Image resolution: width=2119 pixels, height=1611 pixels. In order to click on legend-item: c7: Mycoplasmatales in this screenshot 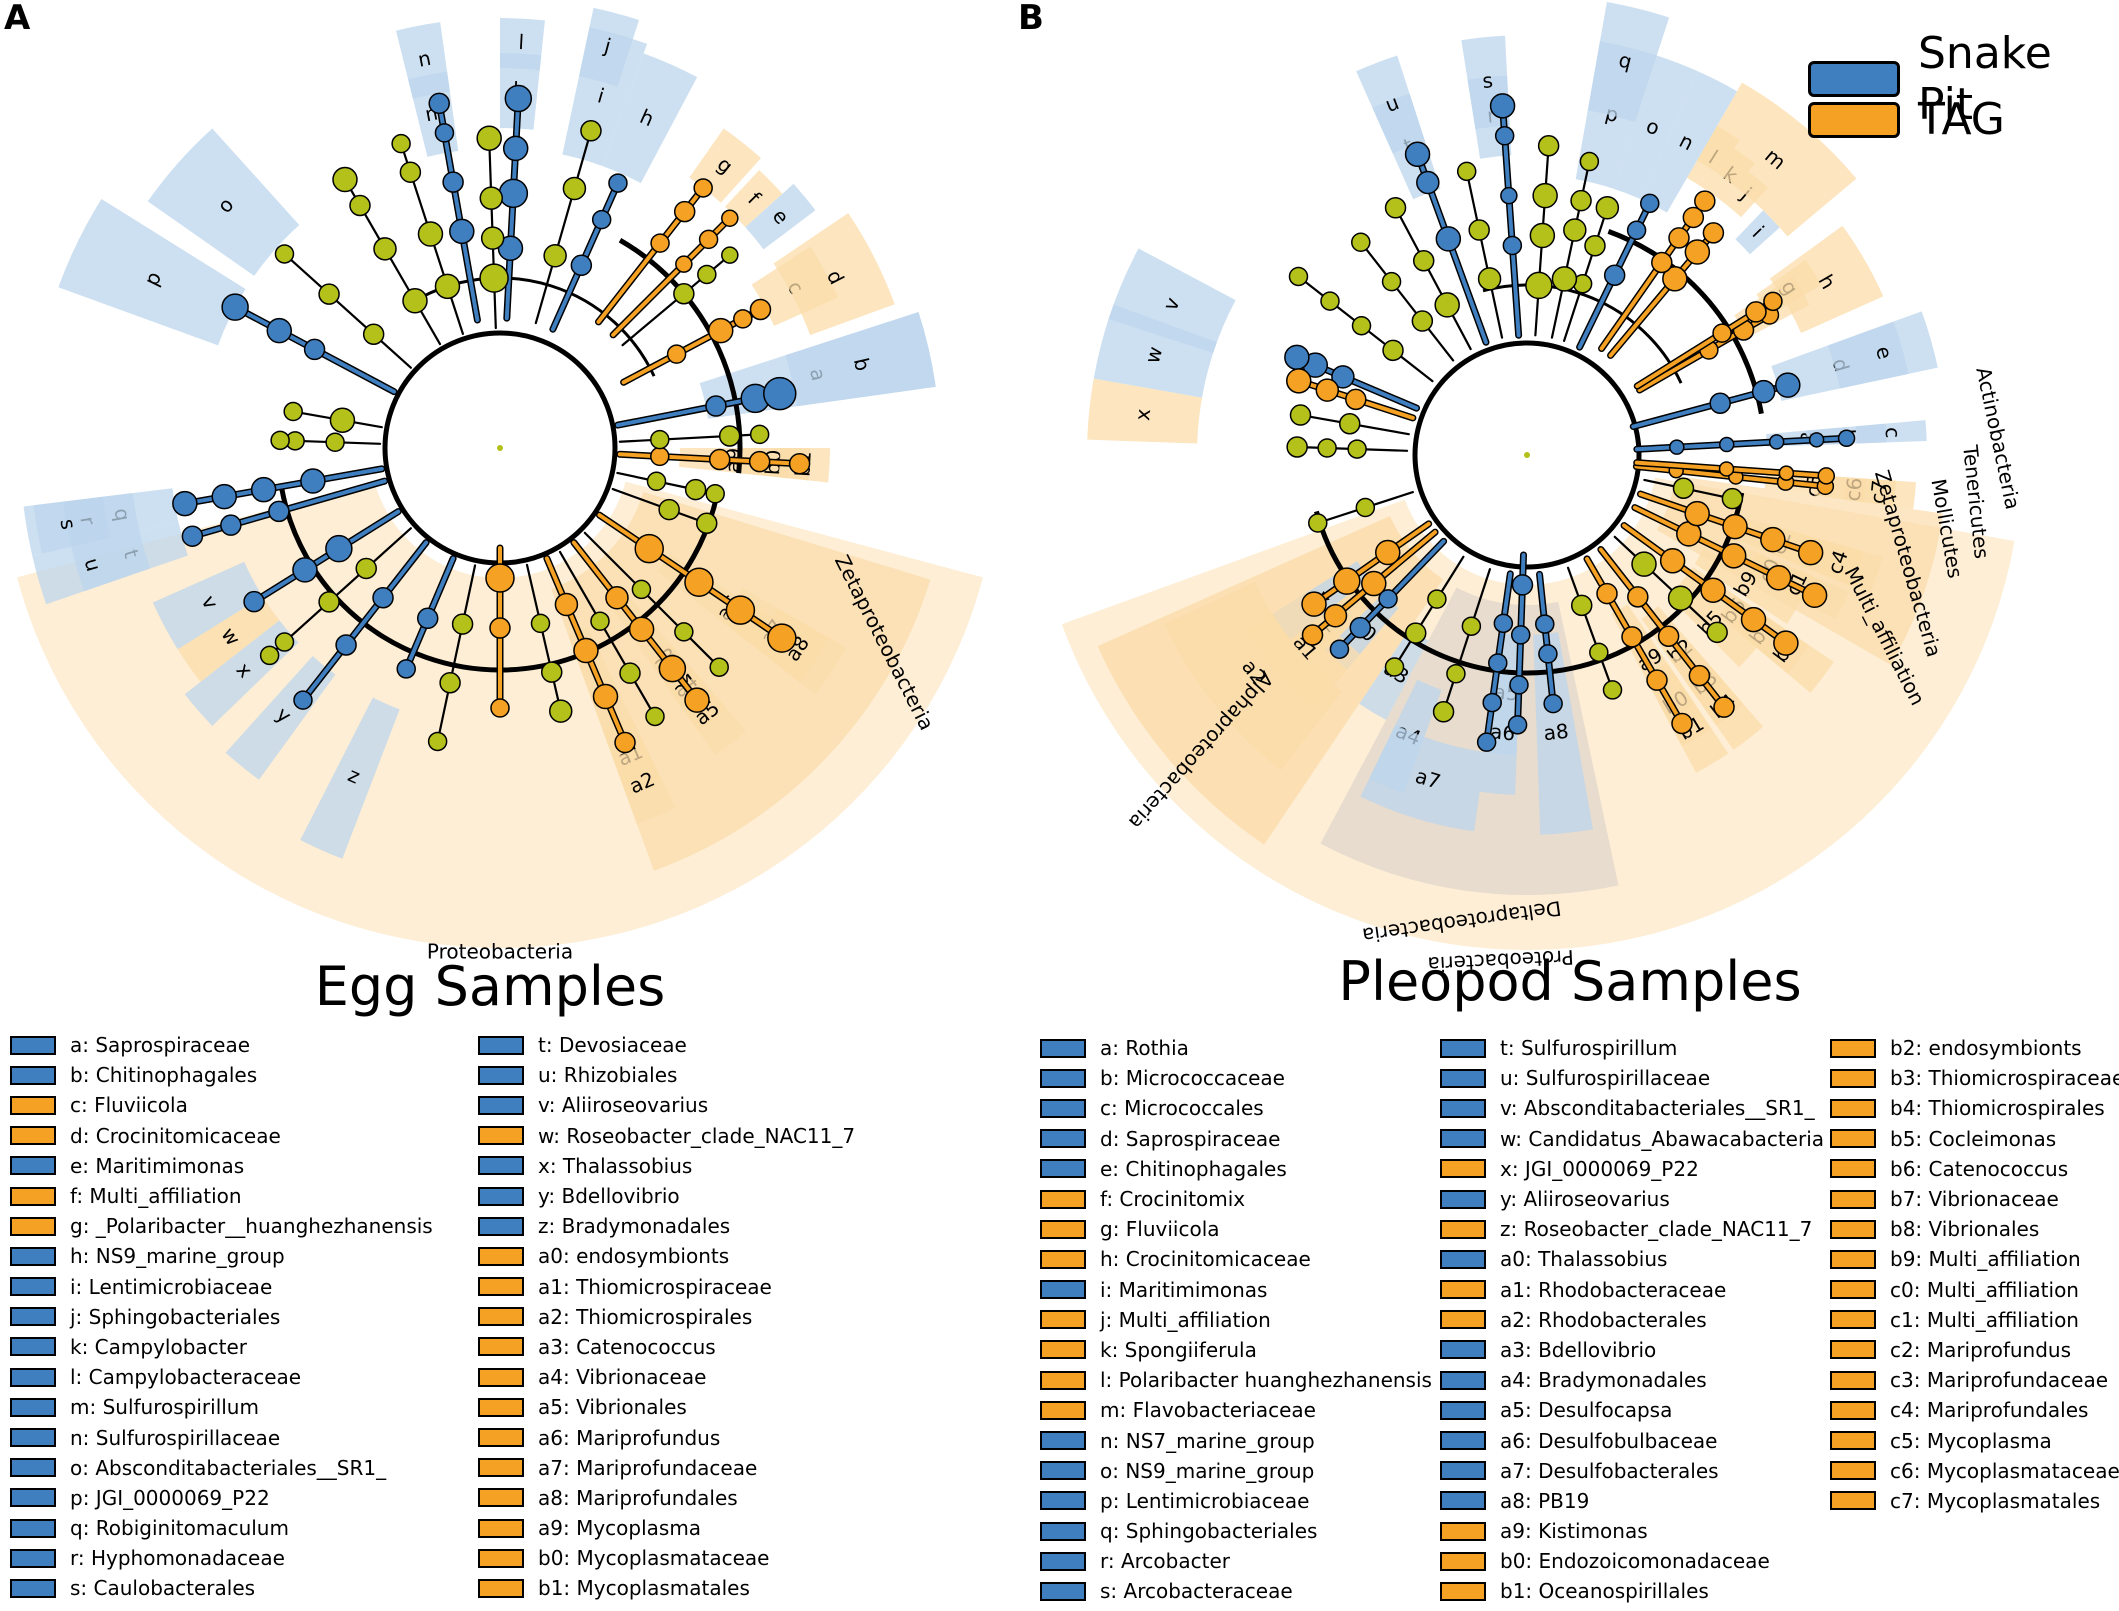, I will do `click(1974, 1501)`.